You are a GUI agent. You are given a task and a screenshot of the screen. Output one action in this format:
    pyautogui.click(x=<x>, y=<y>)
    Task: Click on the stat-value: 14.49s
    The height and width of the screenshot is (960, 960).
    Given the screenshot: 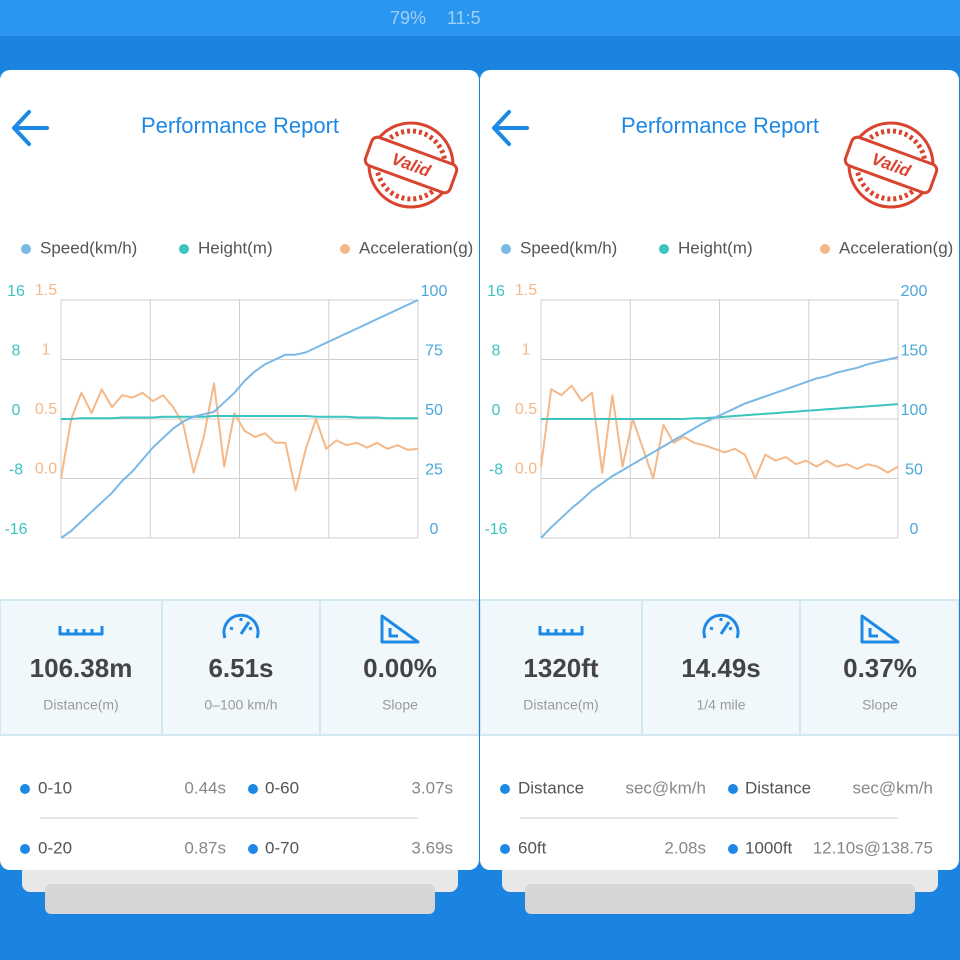 What is the action you would take?
    pyautogui.click(x=721, y=668)
    